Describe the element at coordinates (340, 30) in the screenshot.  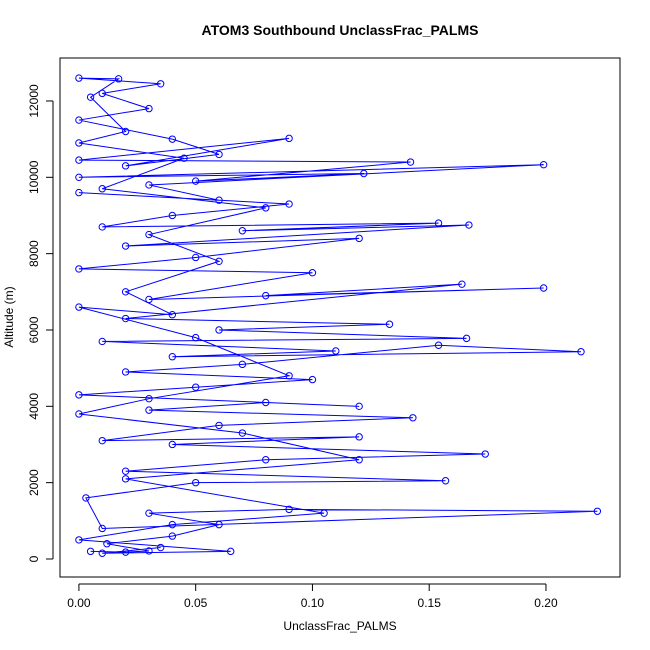
I see `chart-title: ATOM3 Southbound UnclassFrac_PALMS` at that location.